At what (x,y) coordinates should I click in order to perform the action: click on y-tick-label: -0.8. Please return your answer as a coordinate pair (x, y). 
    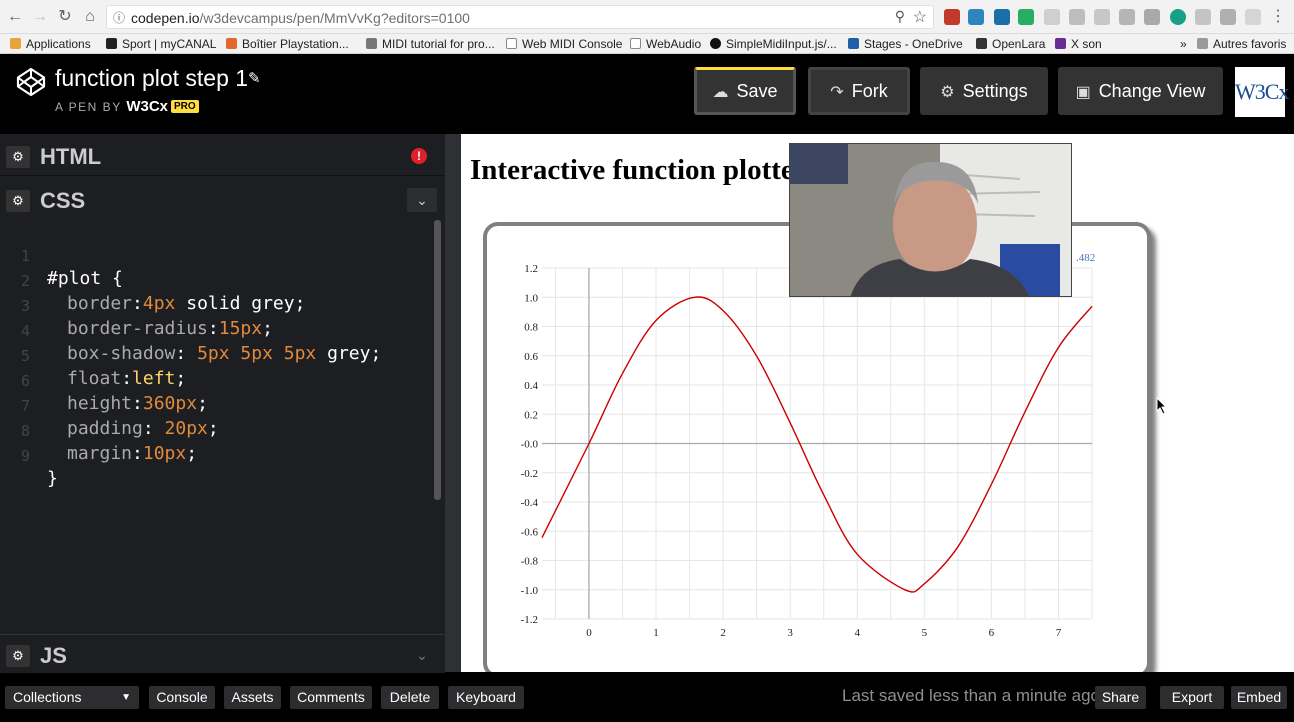
    Looking at the image, I should click on (530, 562).